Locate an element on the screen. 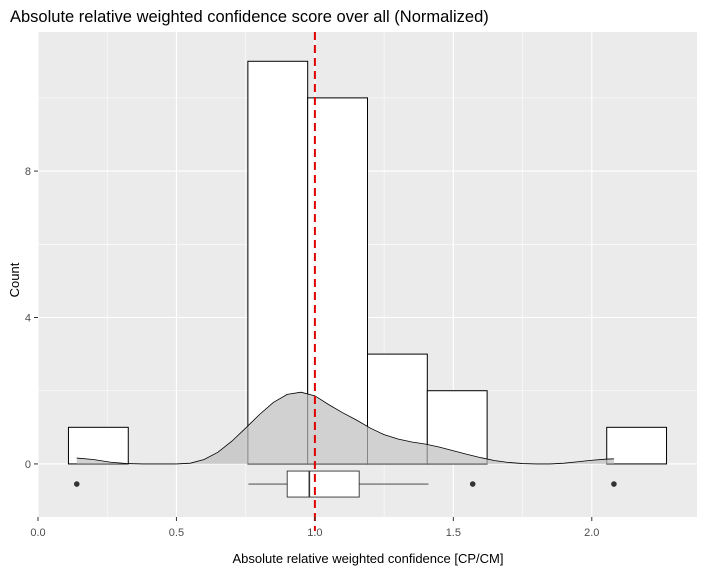 Image resolution: width=705 pixels, height=572 pixels. density-area is located at coordinates (345, 428).